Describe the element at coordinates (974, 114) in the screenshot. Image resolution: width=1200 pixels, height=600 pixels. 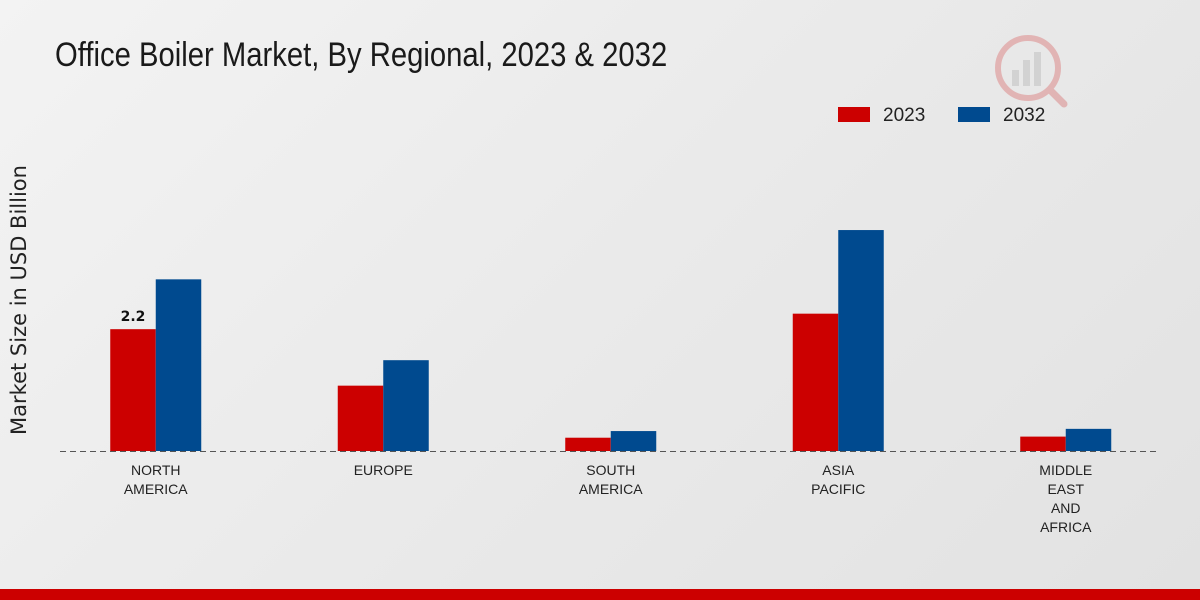
I see `legend-swatch-2032` at that location.